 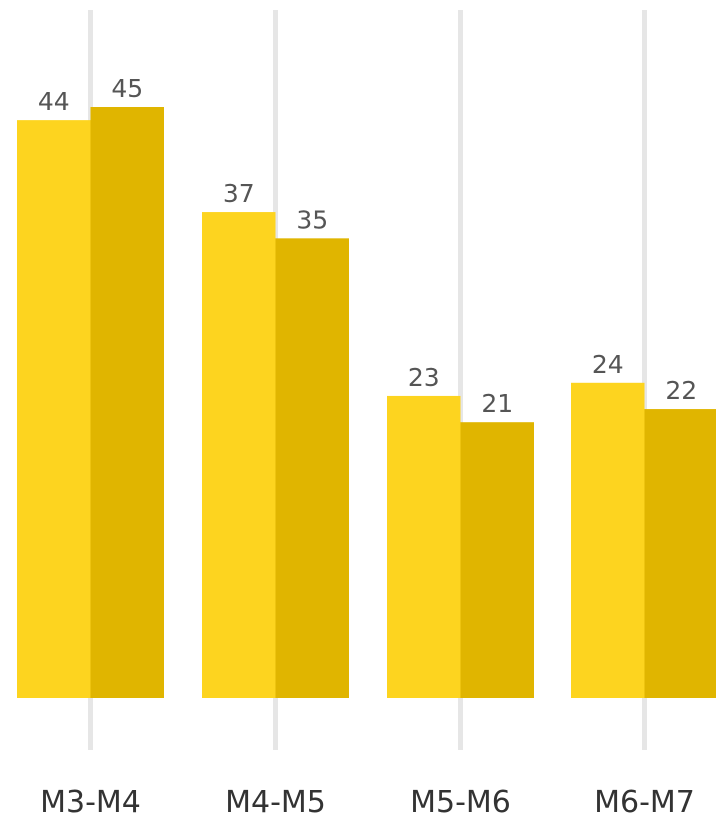 What do you see at coordinates (497, 560) in the screenshot?
I see `bar-M5-M6-s2` at bounding box center [497, 560].